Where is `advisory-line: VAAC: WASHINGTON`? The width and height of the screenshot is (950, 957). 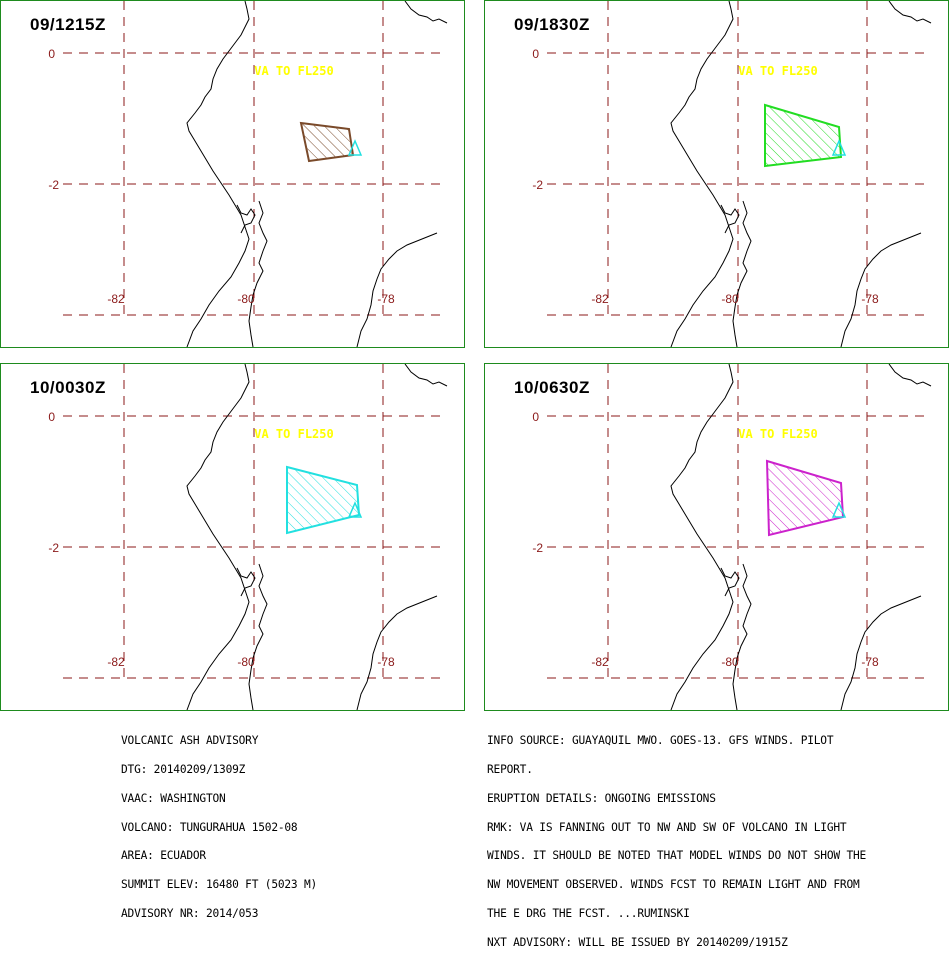
advisory-line: VAAC: WASHINGTON is located at coordinates (173, 798).